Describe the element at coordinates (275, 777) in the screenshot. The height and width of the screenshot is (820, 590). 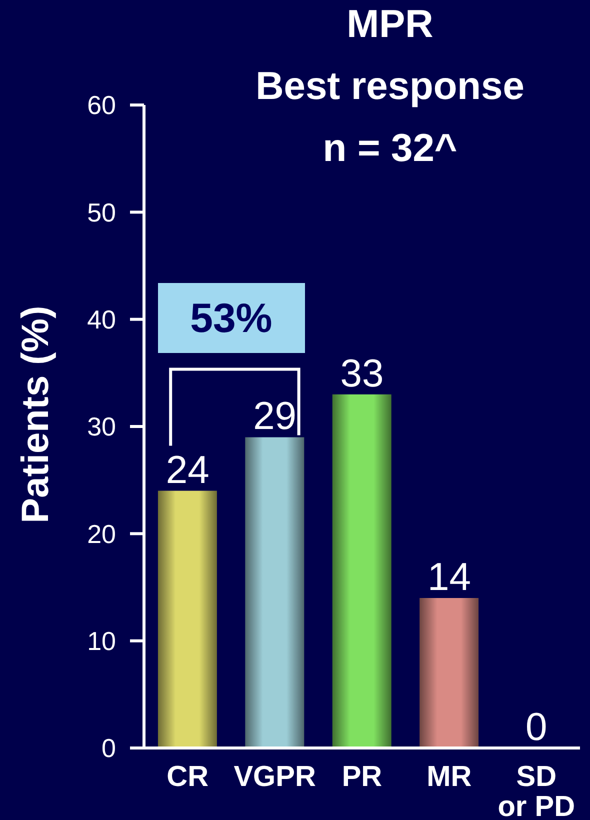
I see `x-tick-label: VGPR` at that location.